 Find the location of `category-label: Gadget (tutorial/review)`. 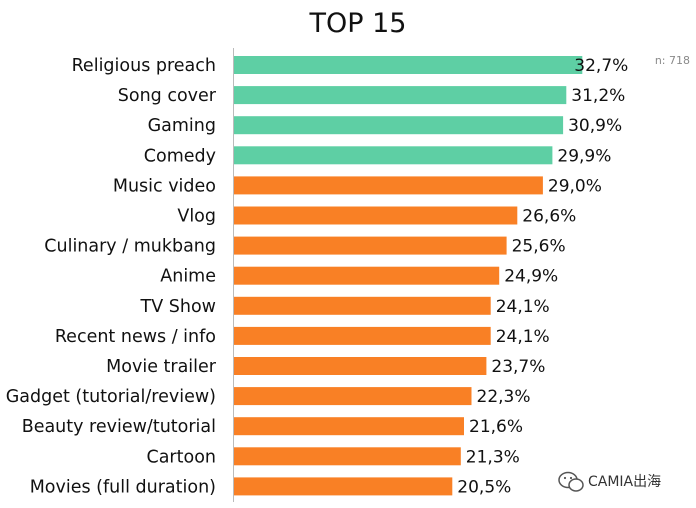

category-label: Gadget (tutorial/review) is located at coordinates (111, 397).